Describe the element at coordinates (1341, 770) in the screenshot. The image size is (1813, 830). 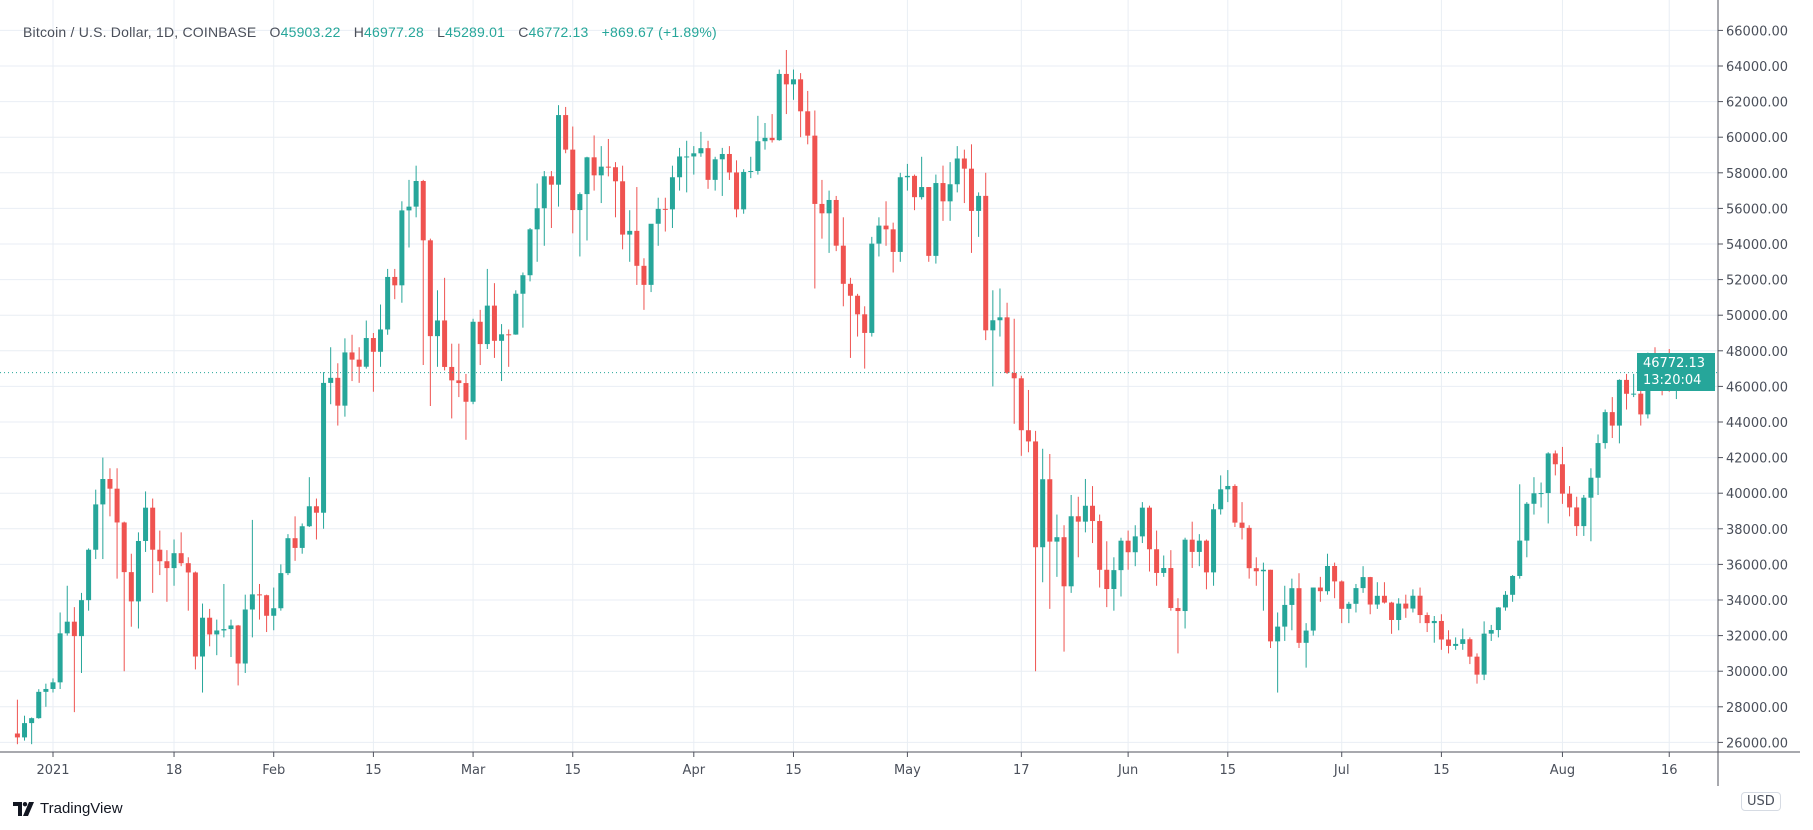
I see `time-tick-label: Jul` at that location.